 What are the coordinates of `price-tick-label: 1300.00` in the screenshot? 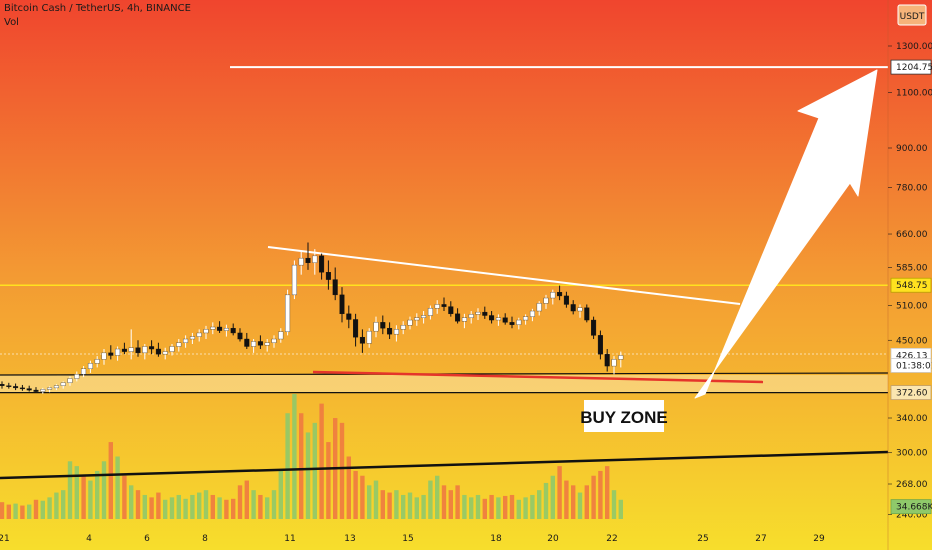 It's located at (914, 47).